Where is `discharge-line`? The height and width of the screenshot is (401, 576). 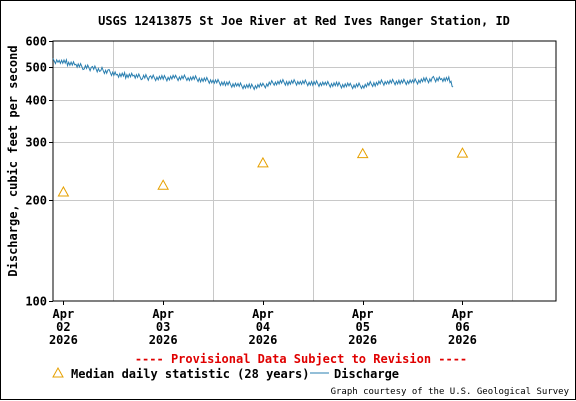
discharge-line is located at coordinates (253, 74).